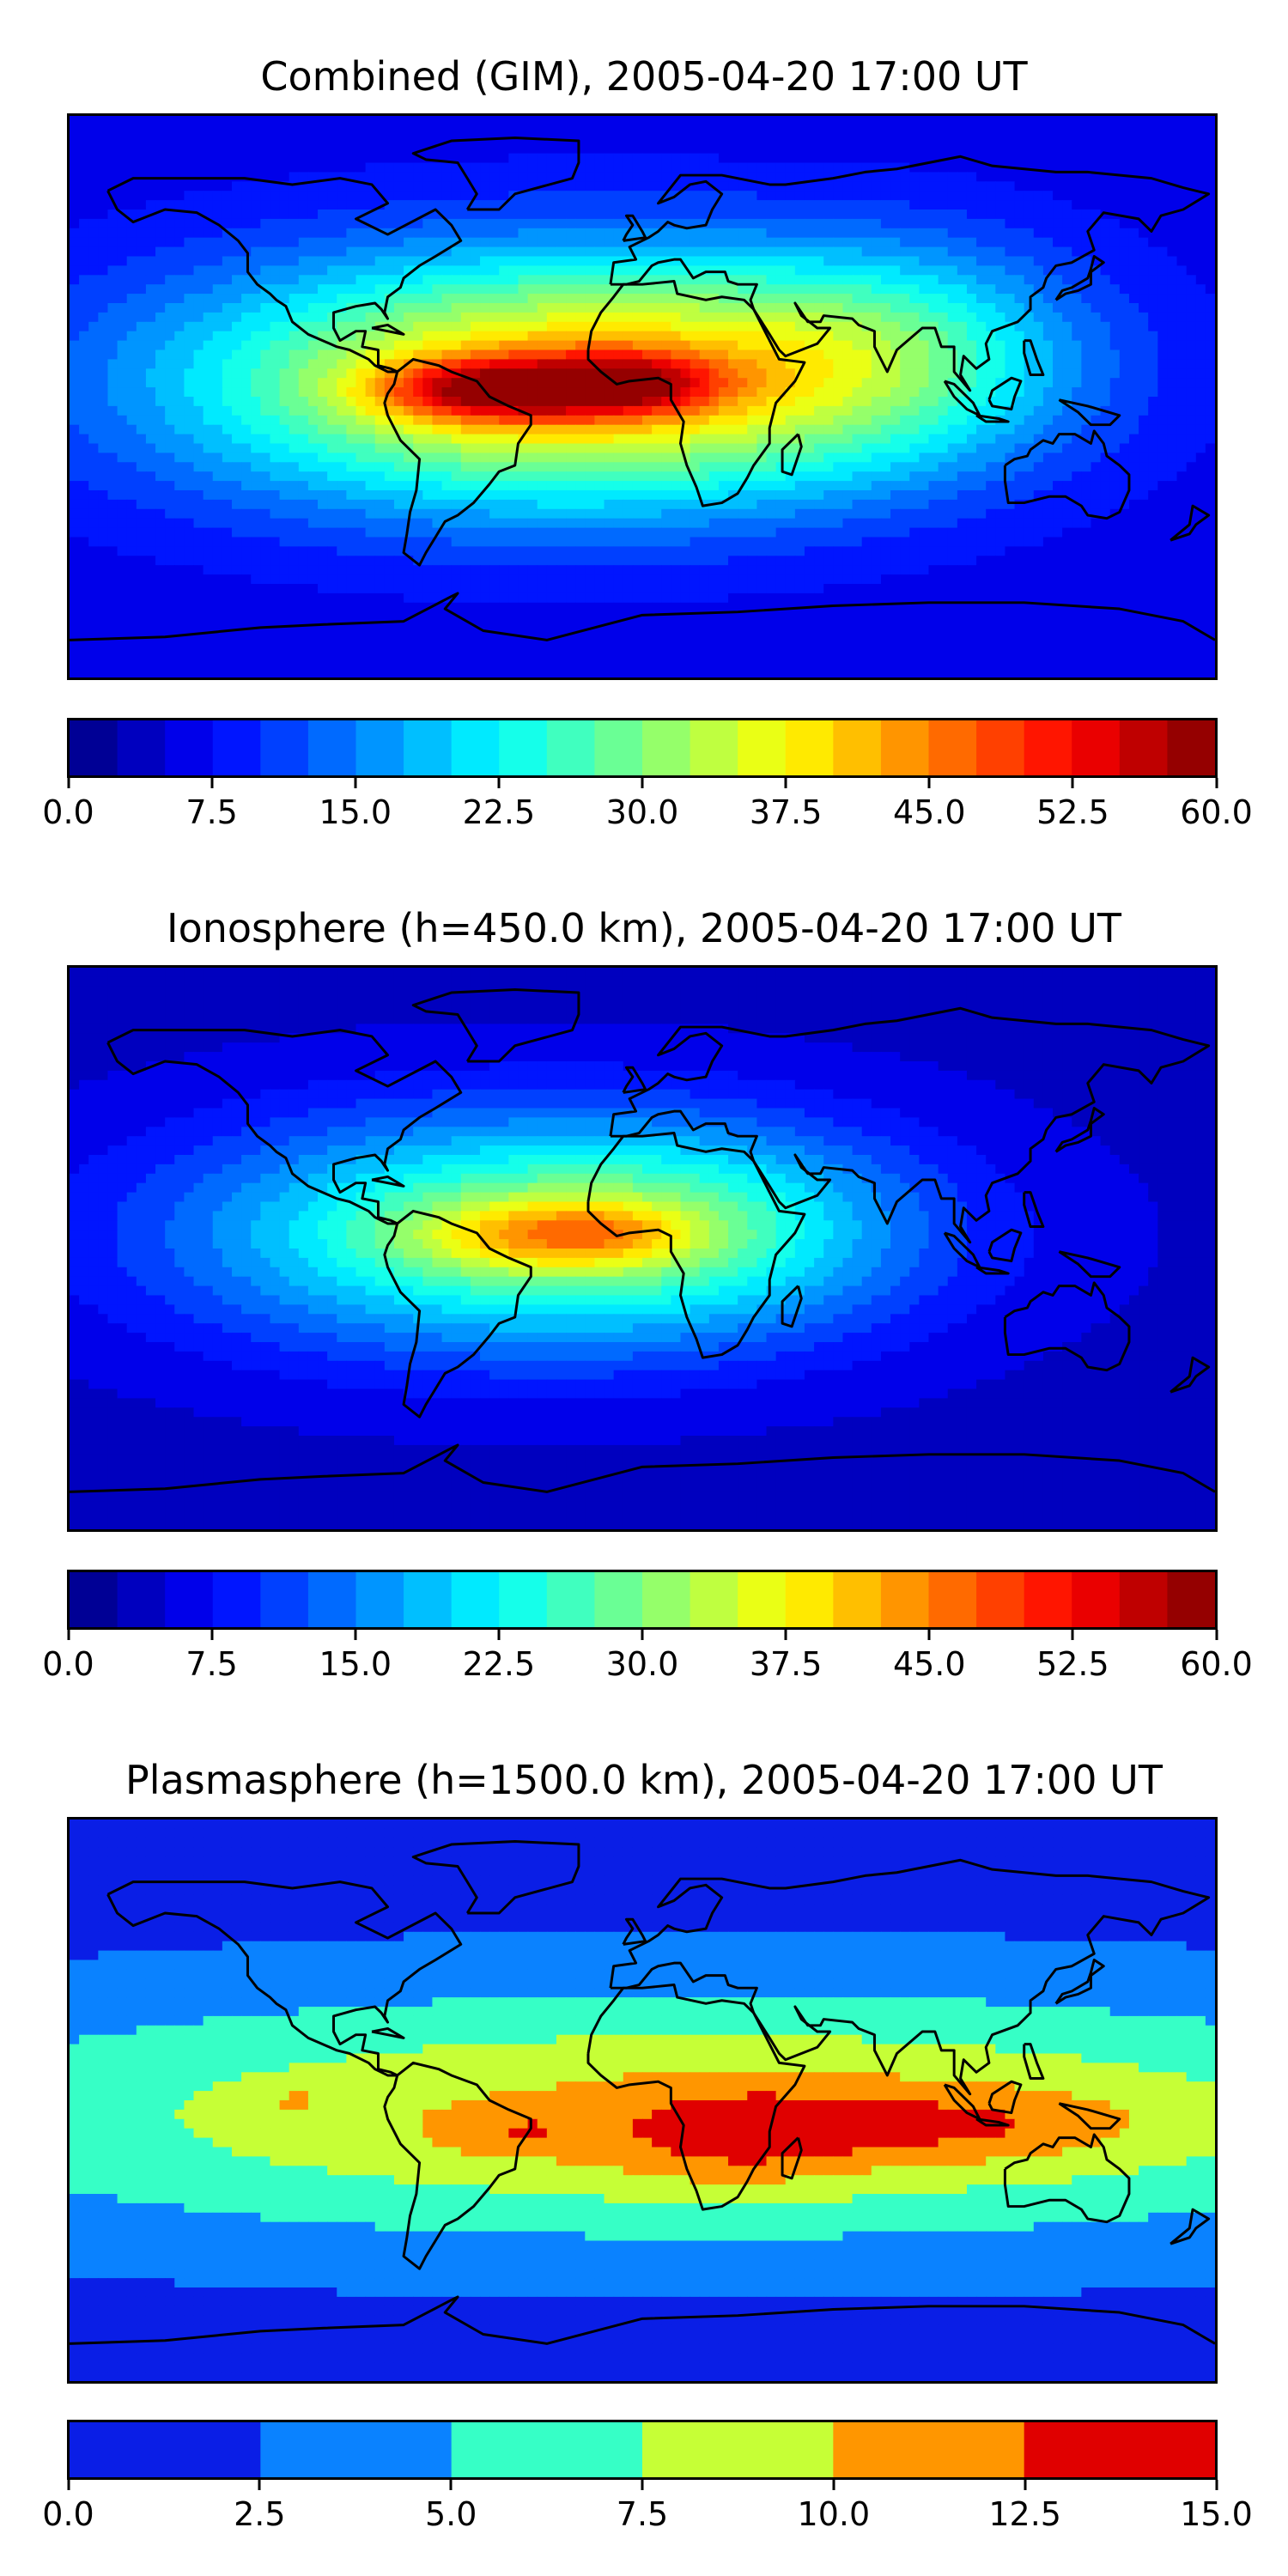 The height and width of the screenshot is (2576, 1288). Describe the element at coordinates (834, 2514) in the screenshot. I see `colorbar-tick-label: 10.0` at that location.